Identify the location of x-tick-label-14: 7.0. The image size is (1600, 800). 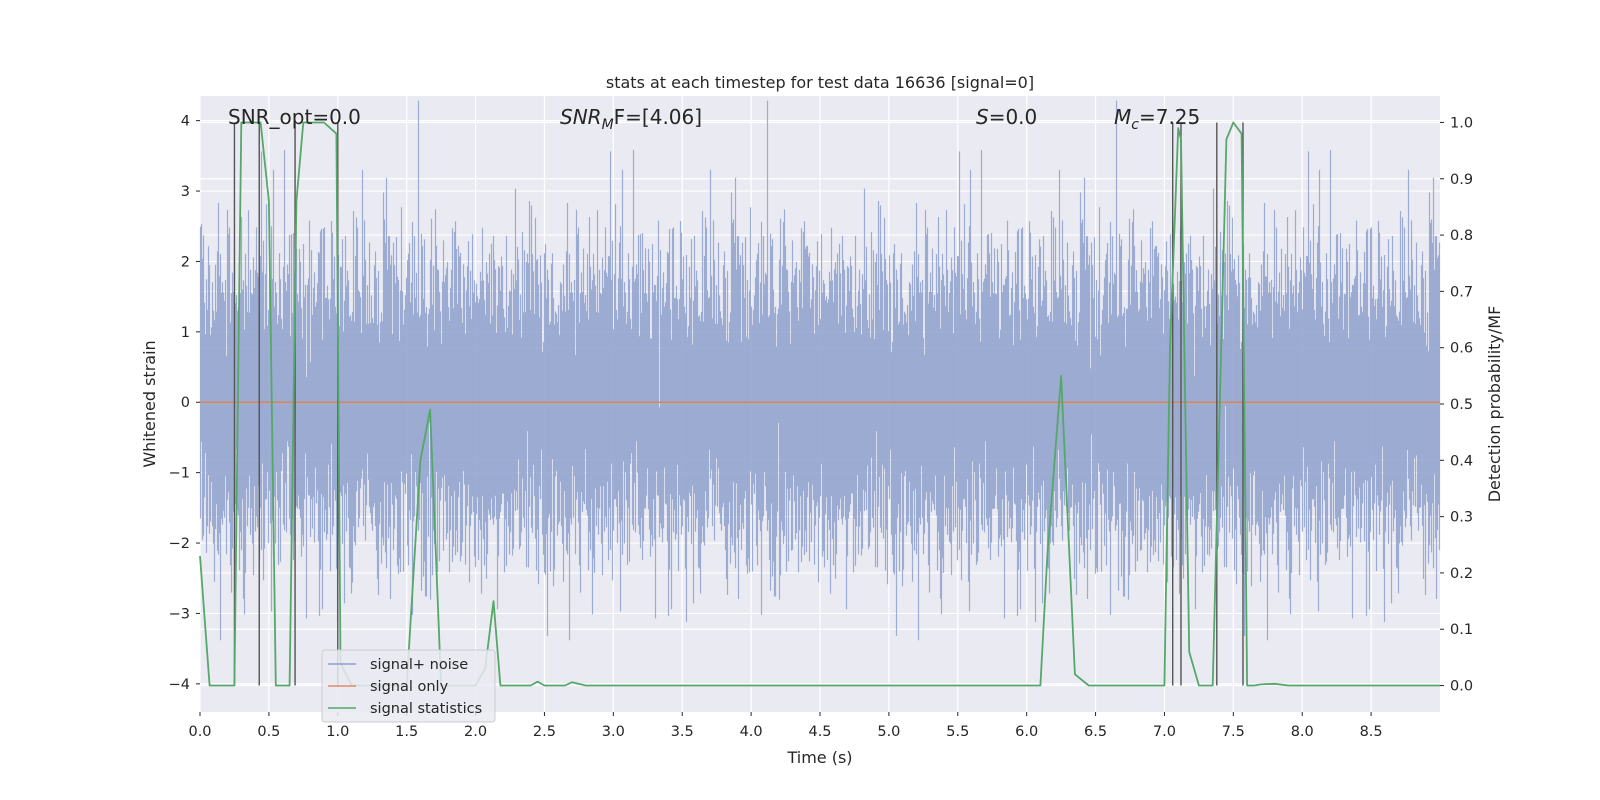
(1164, 732).